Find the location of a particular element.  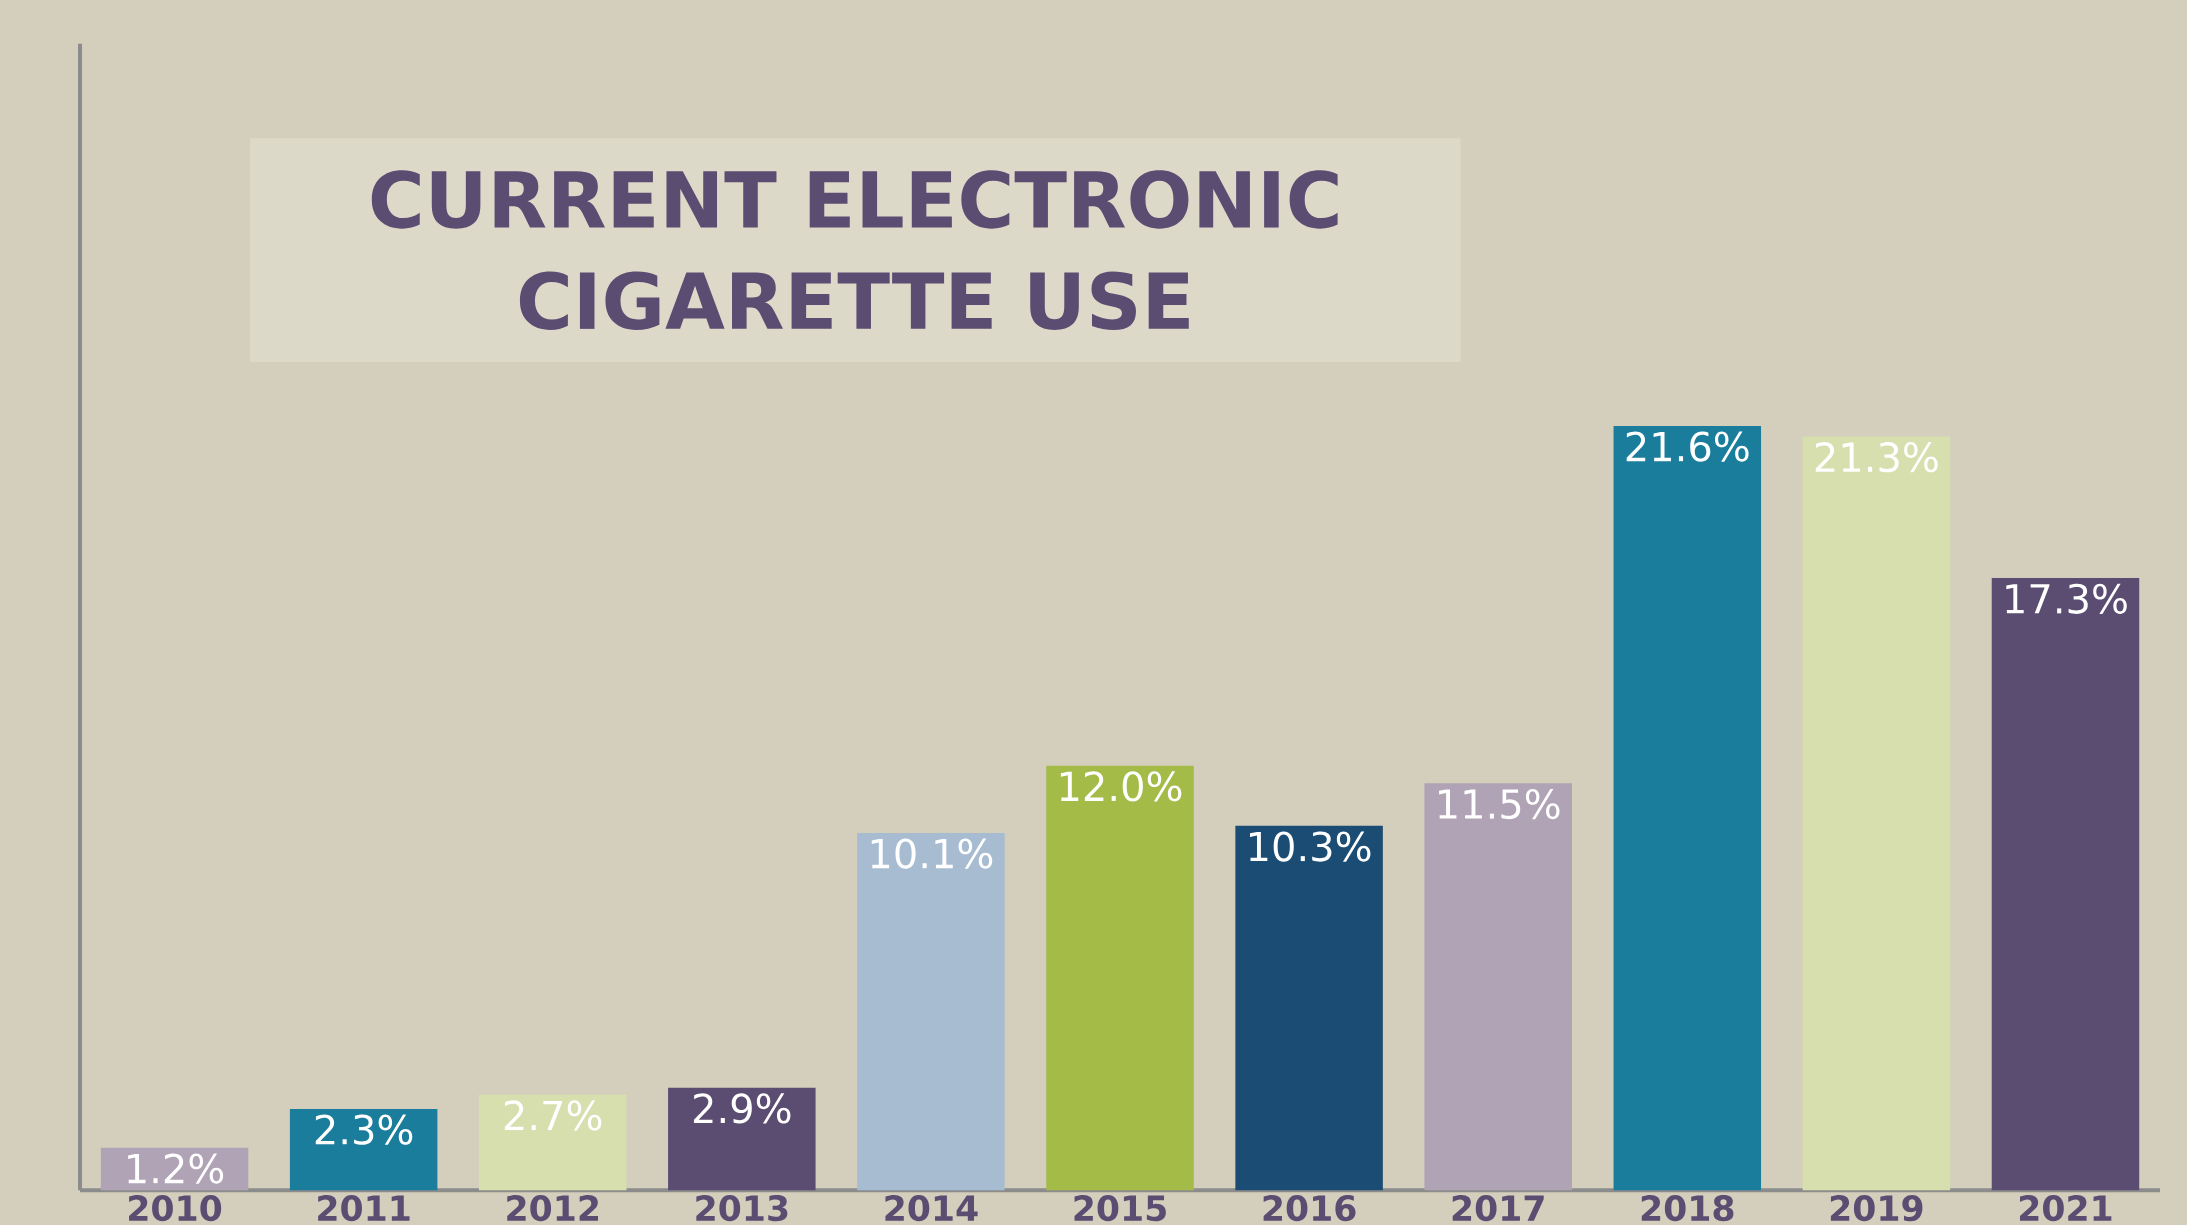

chart-title: CURRENT ELECTRONIC CIGARETTE USE is located at coordinates (854, 250).